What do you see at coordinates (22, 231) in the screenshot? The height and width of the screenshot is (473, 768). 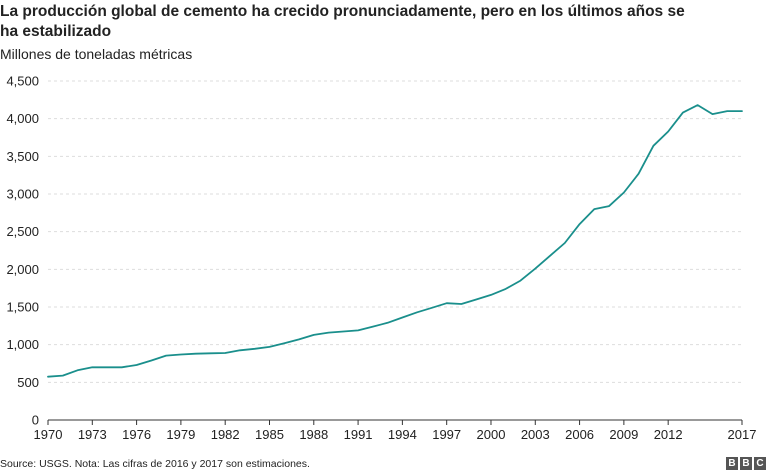 I see `y-tick-label: 2,500` at bounding box center [22, 231].